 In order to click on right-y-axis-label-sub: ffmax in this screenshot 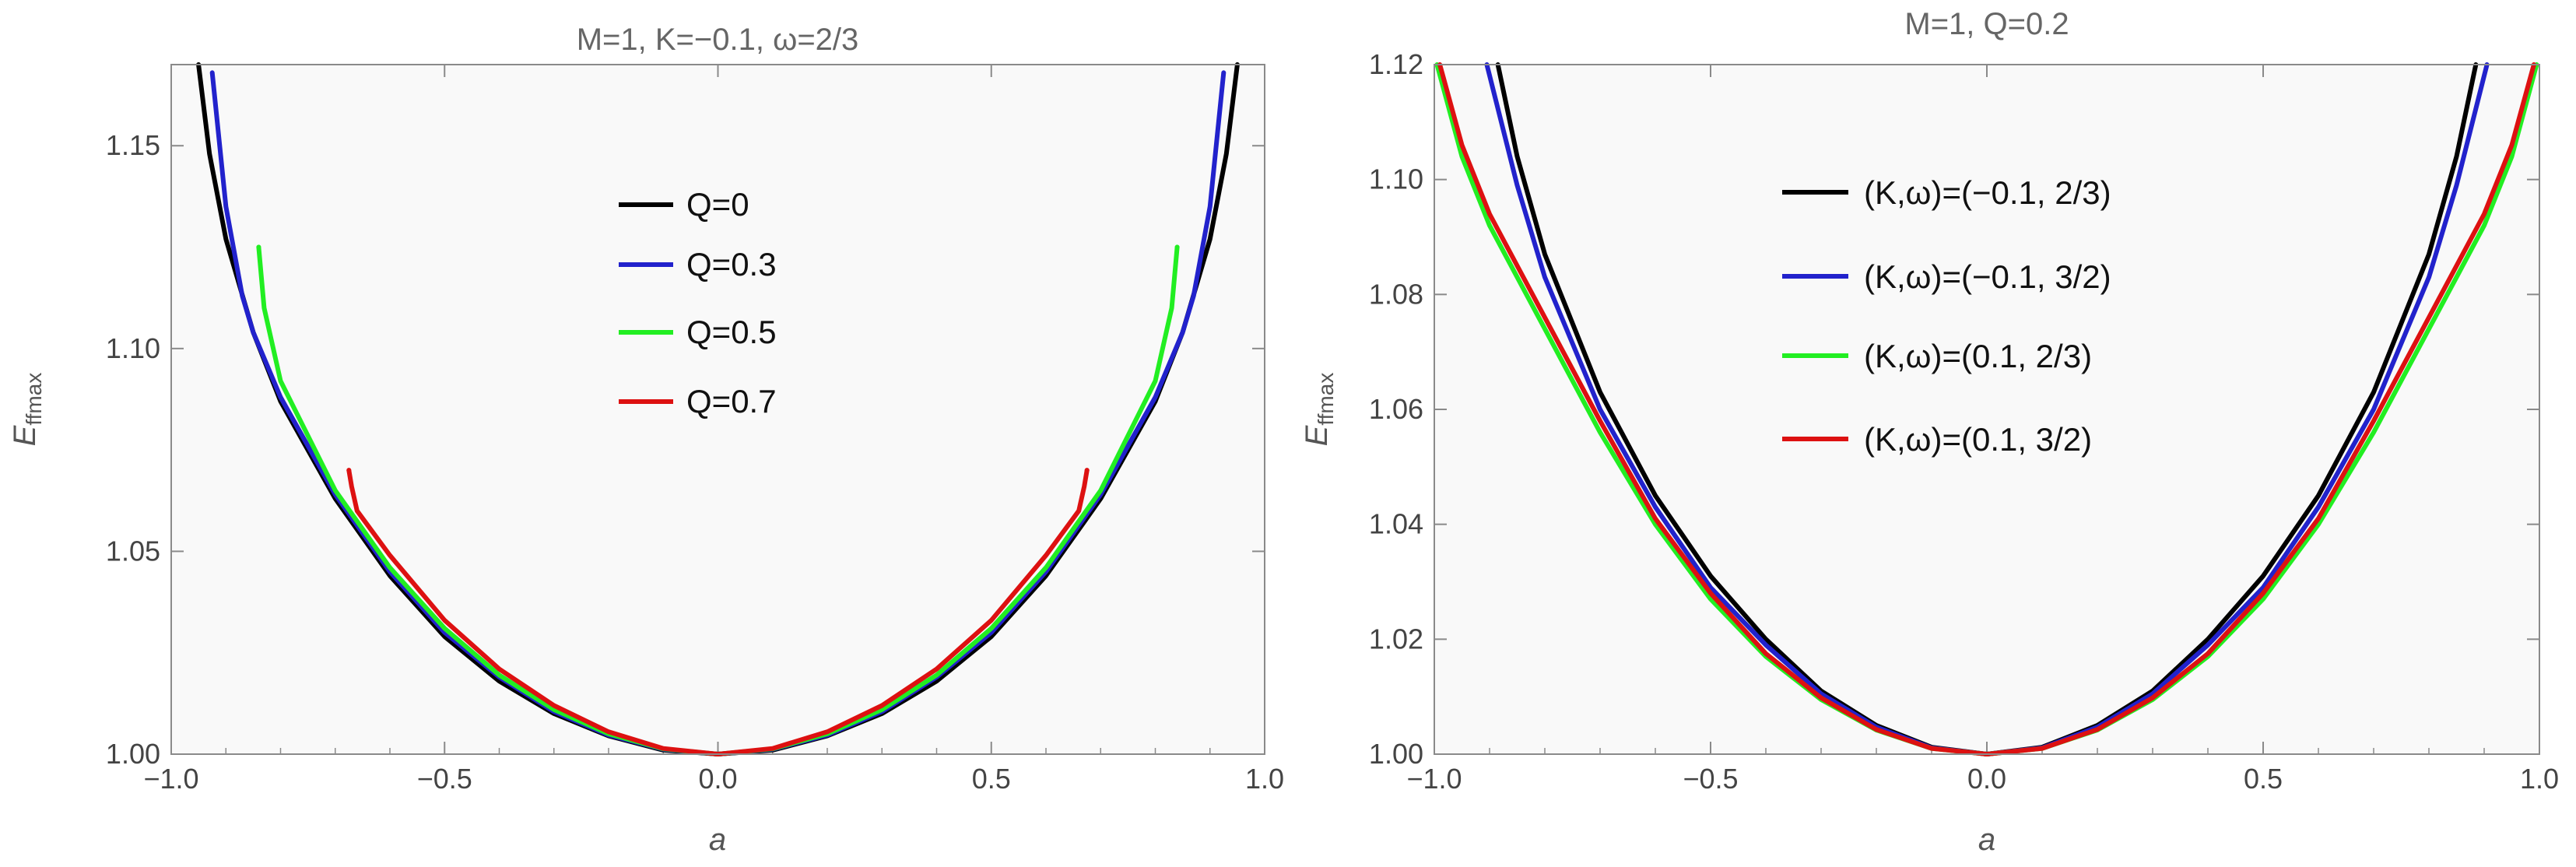, I will do `click(1326, 400)`.